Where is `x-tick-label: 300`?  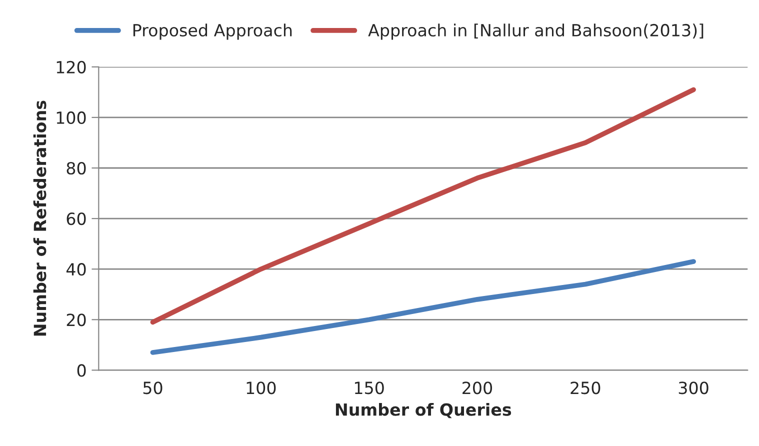
x-tick-label: 300 is located at coordinates (693, 388).